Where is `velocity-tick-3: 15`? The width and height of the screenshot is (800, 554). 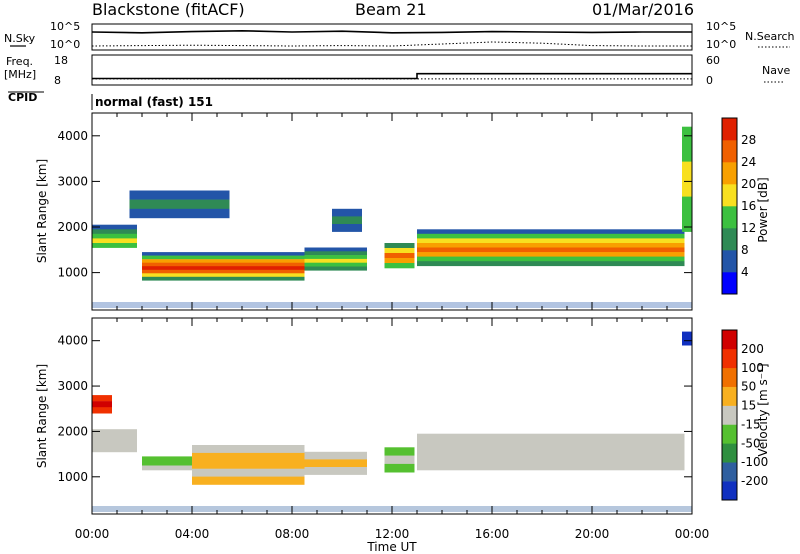
velocity-tick-3: 15 is located at coordinates (748, 406).